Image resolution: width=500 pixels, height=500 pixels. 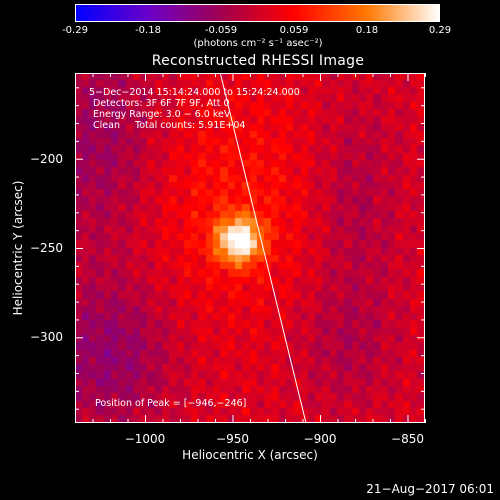 What do you see at coordinates (258, 43) in the screenshot?
I see `colorbar-units: (photons cm⁻² s⁻¹ asec⁻²)` at bounding box center [258, 43].